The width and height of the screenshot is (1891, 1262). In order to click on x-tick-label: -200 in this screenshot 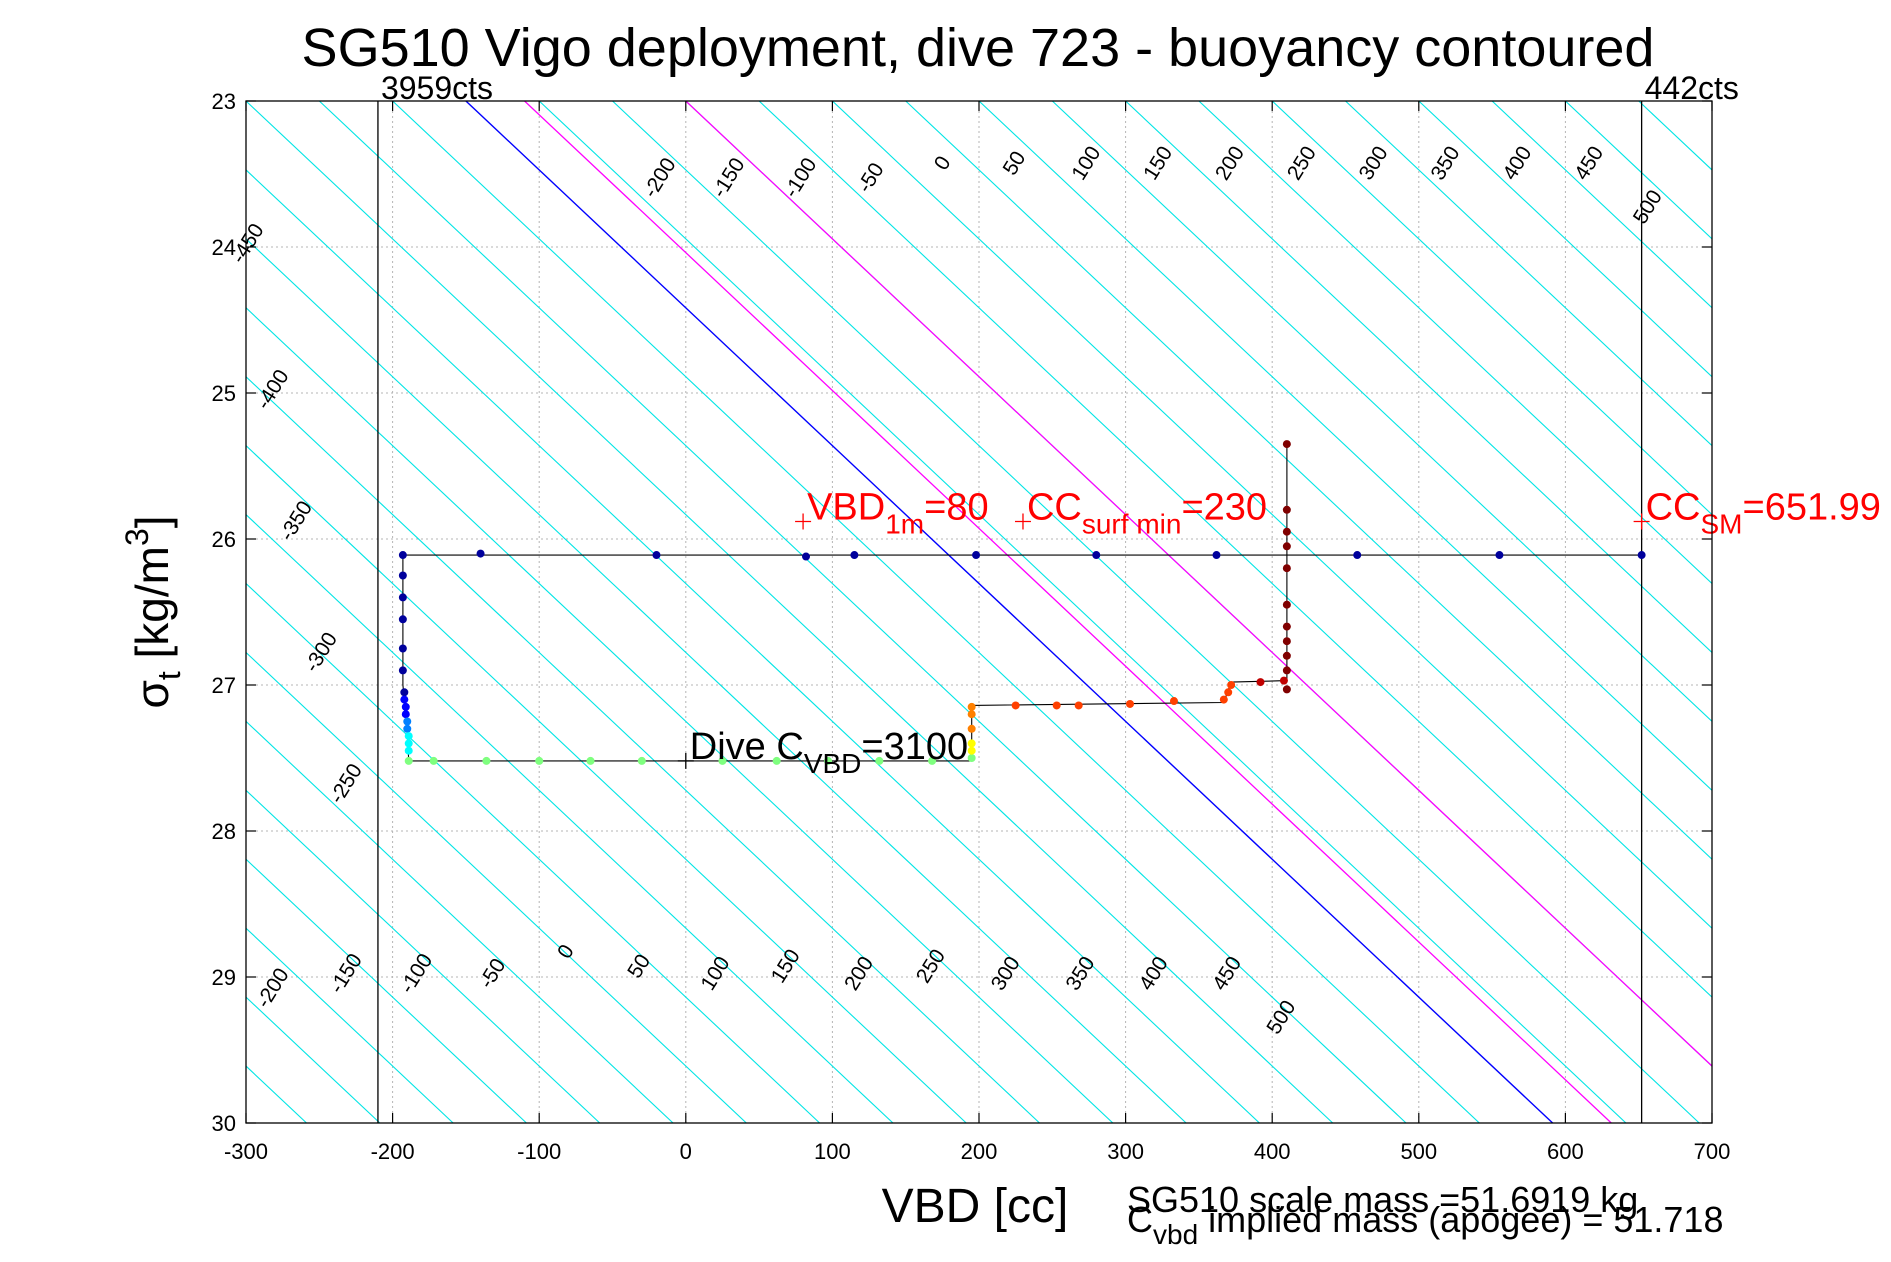, I will do `click(393, 1151)`.